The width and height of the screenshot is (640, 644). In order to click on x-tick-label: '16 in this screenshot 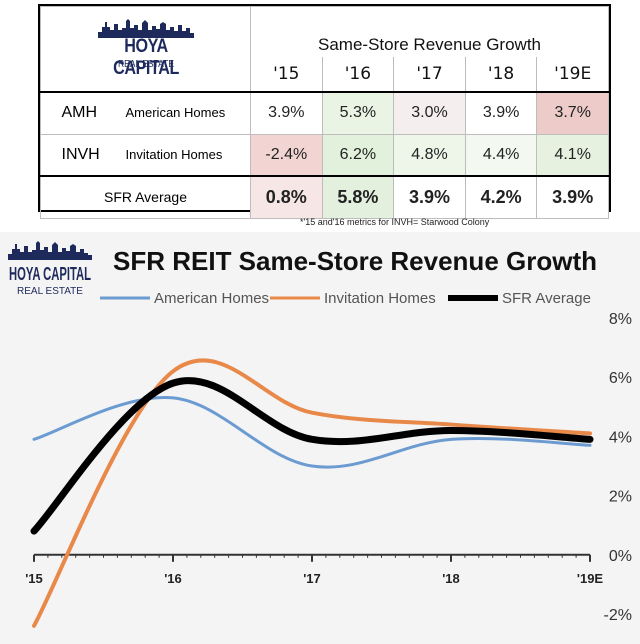, I will do `click(173, 578)`.